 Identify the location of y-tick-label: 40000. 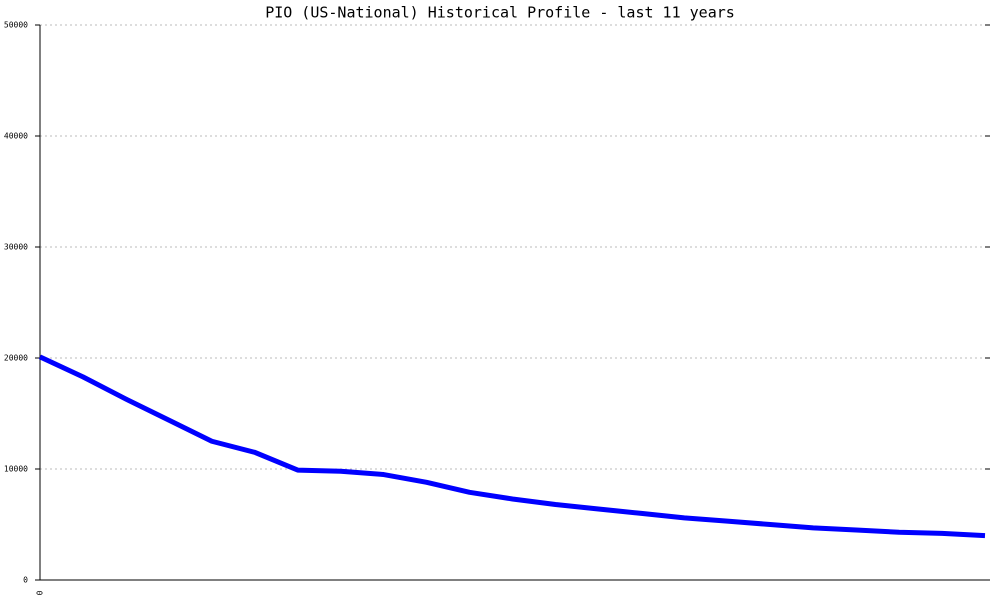
(16, 136).